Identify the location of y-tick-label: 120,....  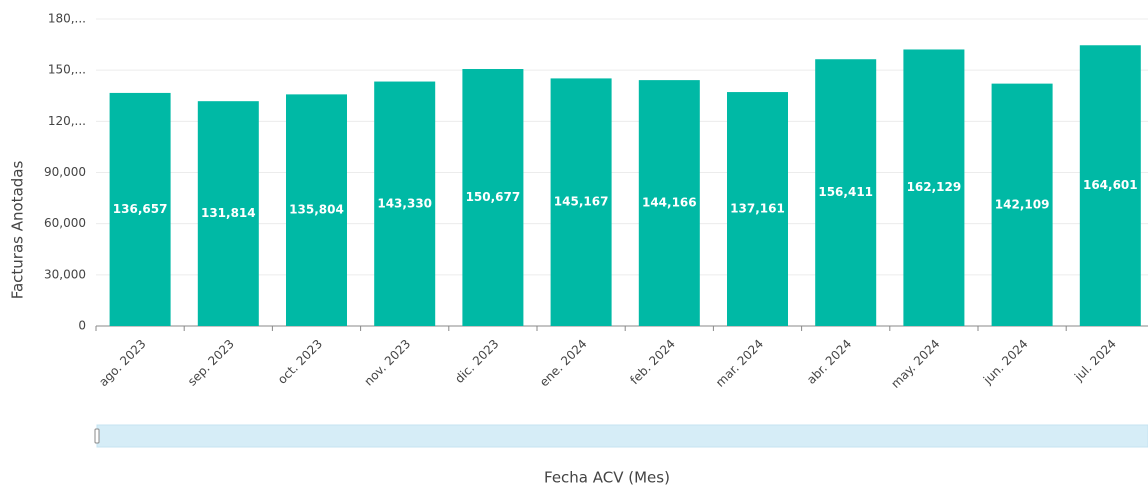
(67, 121).